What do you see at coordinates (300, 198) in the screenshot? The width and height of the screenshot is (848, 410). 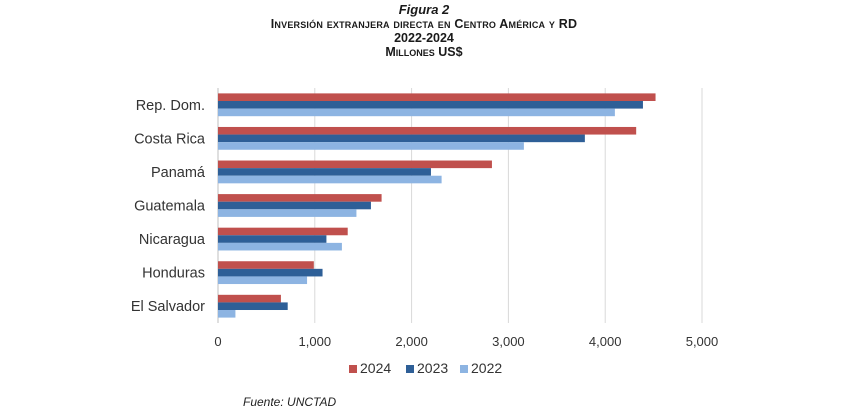 I see `bar-2024-guatemala` at bounding box center [300, 198].